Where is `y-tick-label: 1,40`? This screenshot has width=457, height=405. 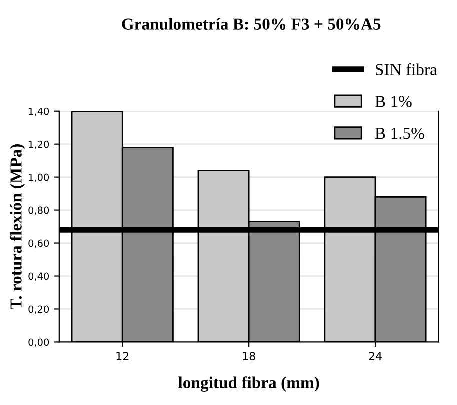 y-tick-label: 1,40 is located at coordinates (39, 112).